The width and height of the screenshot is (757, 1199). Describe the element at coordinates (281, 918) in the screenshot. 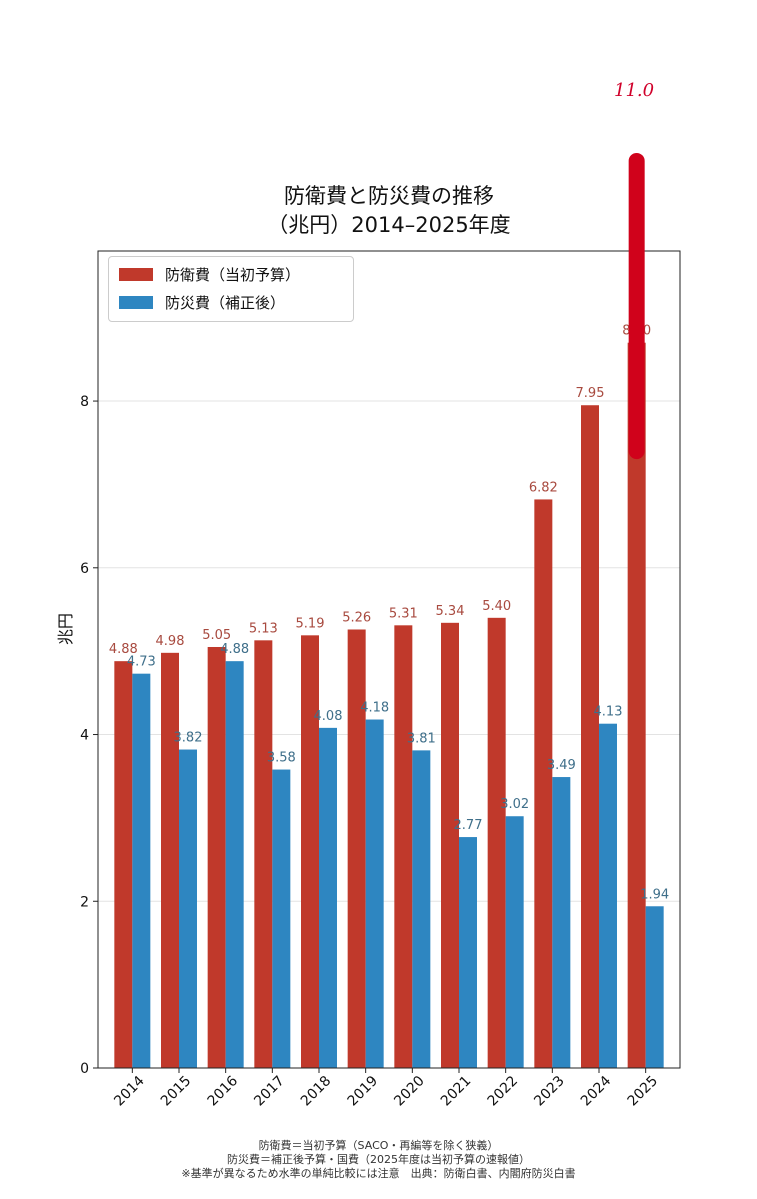

I see `bar-disaster-2017` at that location.